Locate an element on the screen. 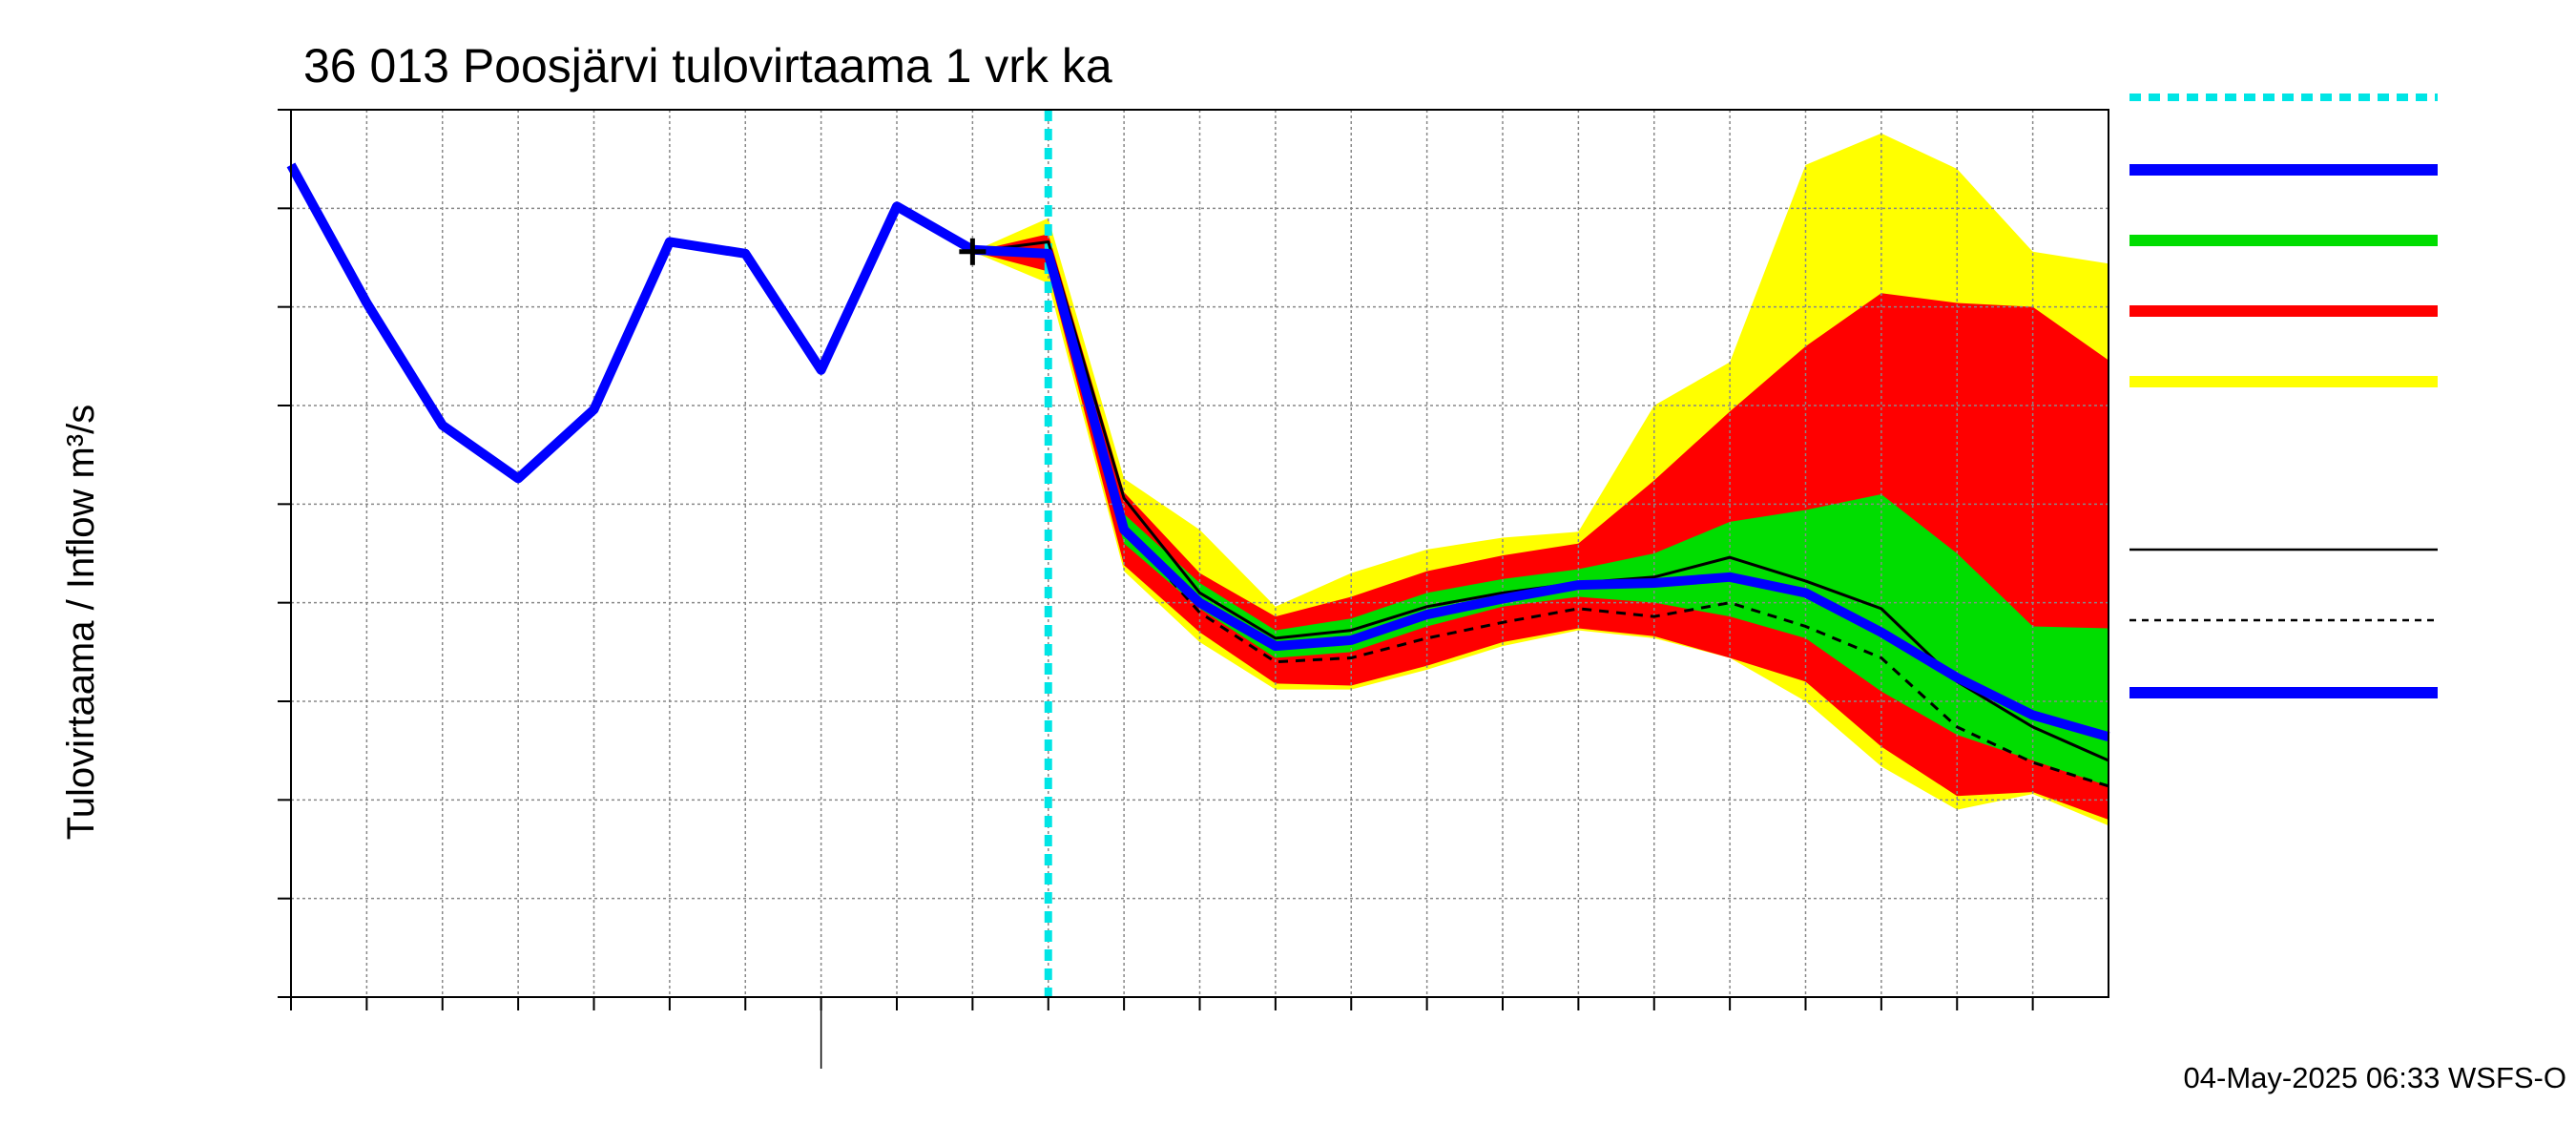 Image resolution: width=2576 pixels, height=1145 pixels. y-axis-label: Tulovirtaama / Inflow m³/s is located at coordinates (81, 622).